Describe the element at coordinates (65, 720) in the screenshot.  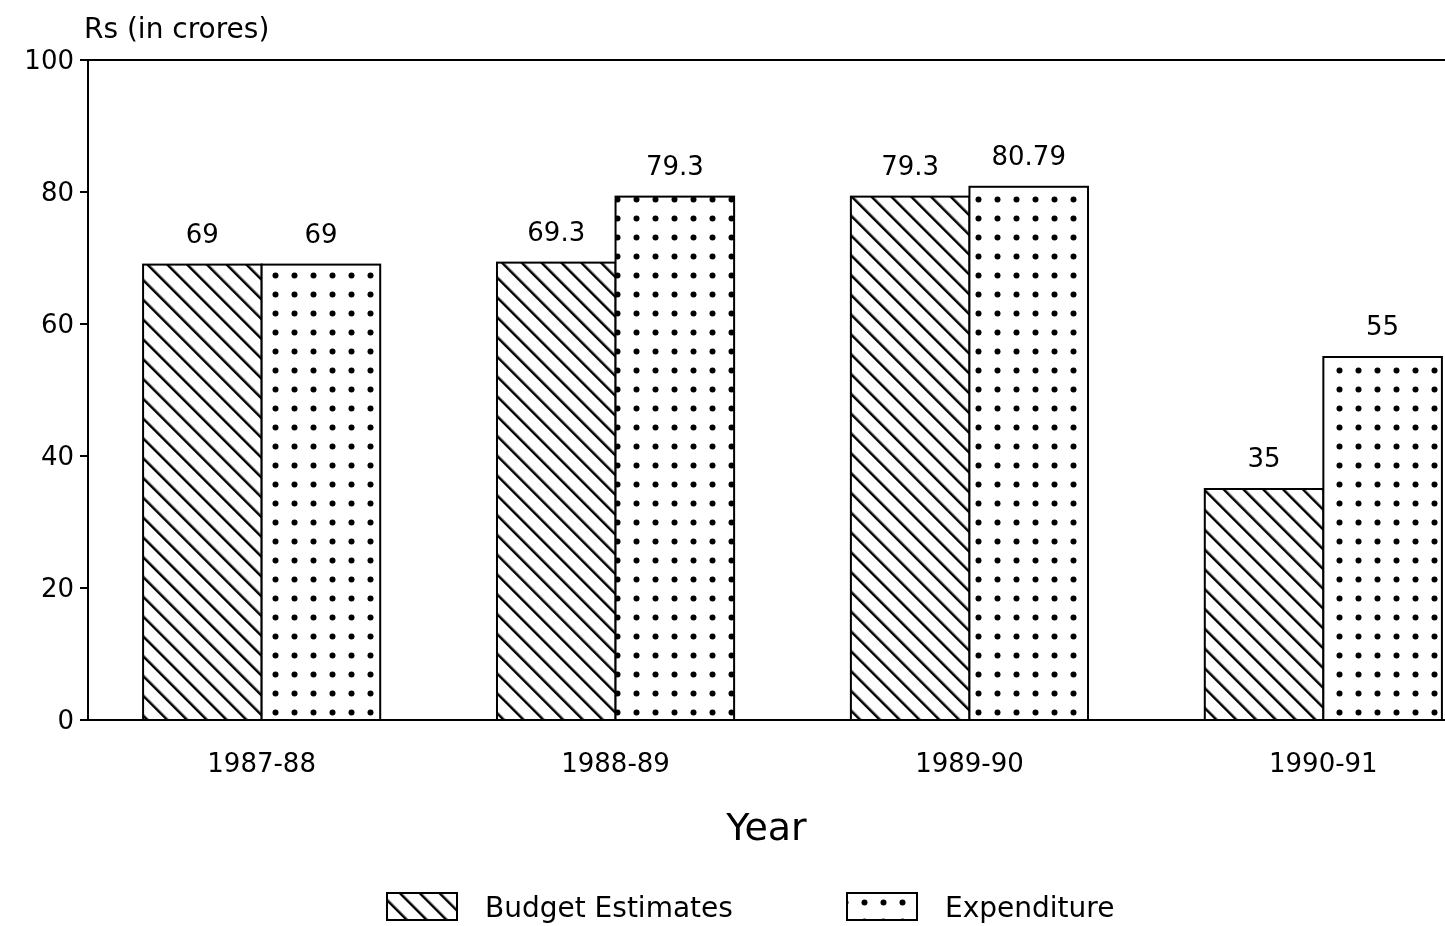
I see `y-tick-label: 0` at that location.